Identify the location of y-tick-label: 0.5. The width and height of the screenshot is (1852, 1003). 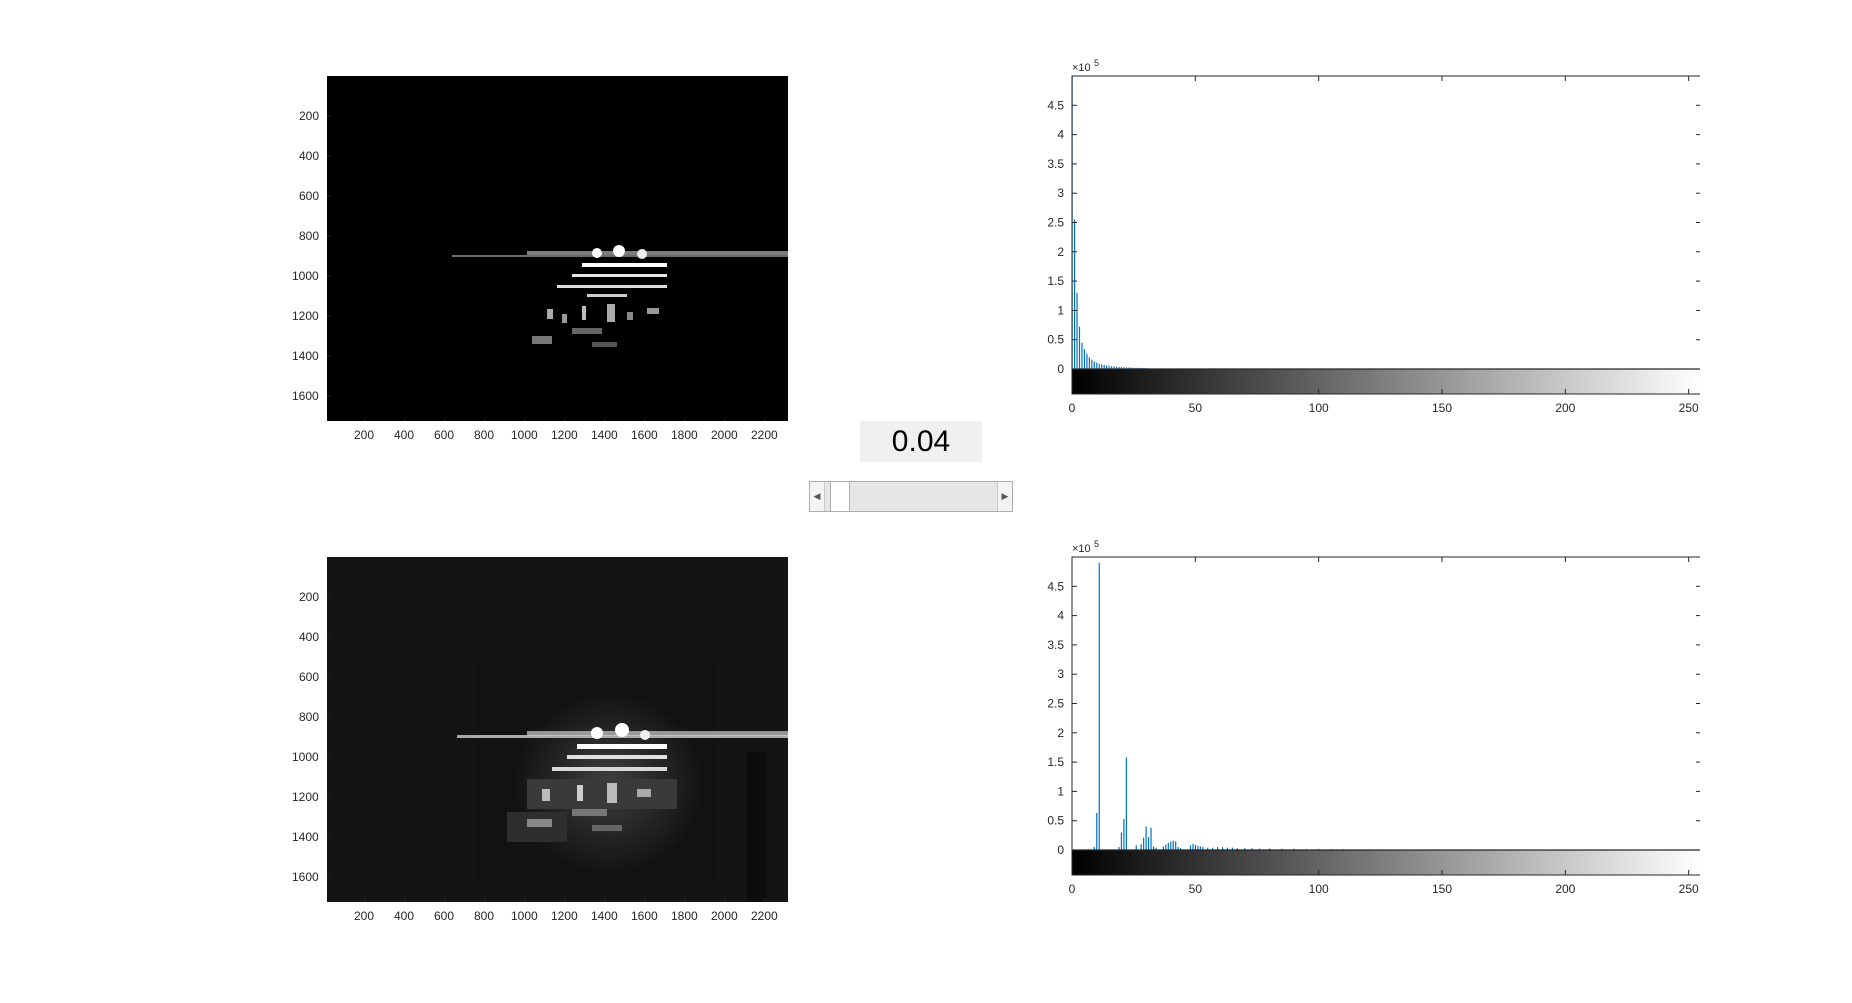
(1055, 821).